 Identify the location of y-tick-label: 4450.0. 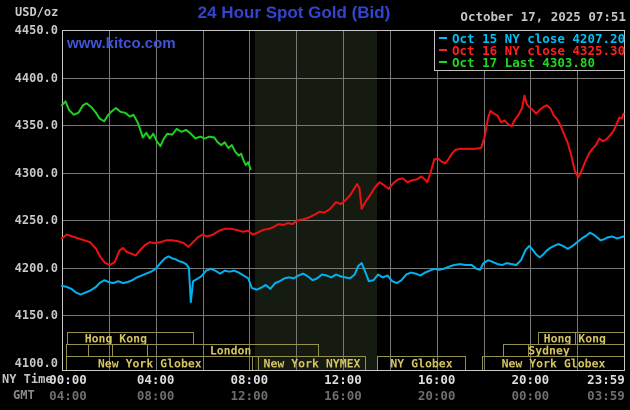
(36, 30).